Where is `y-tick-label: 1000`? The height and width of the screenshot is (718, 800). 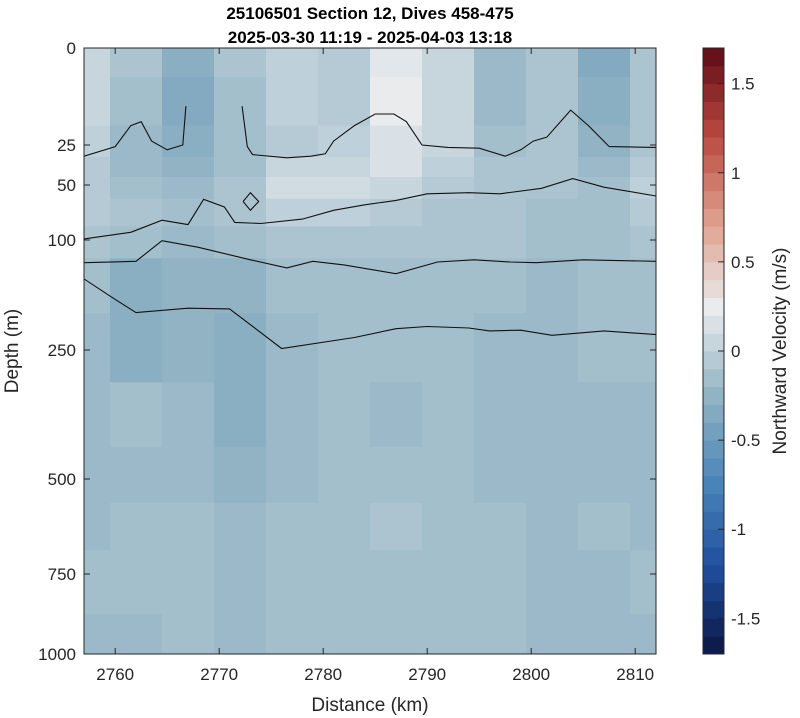
y-tick-label: 1000 is located at coordinates (57, 654).